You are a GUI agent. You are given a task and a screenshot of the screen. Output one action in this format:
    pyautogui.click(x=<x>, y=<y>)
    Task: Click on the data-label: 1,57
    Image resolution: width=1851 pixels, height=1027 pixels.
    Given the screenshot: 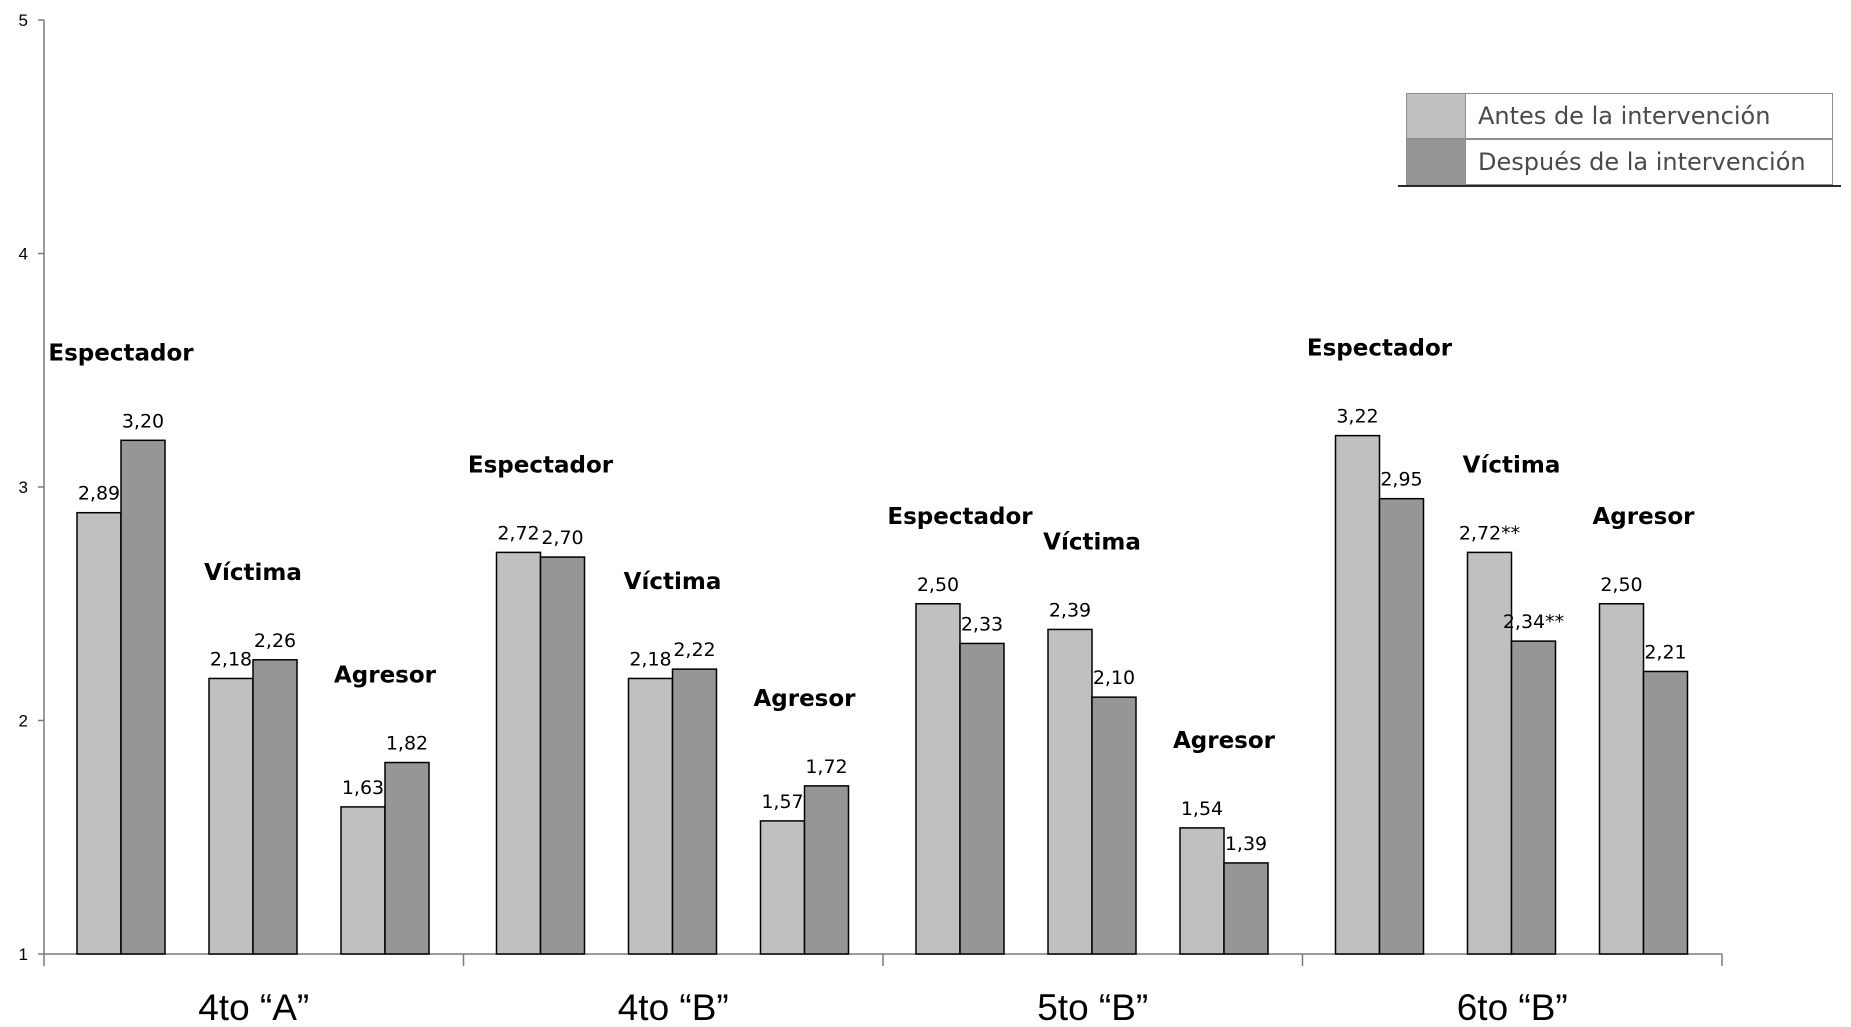 What is the action you would take?
    pyautogui.click(x=782, y=802)
    